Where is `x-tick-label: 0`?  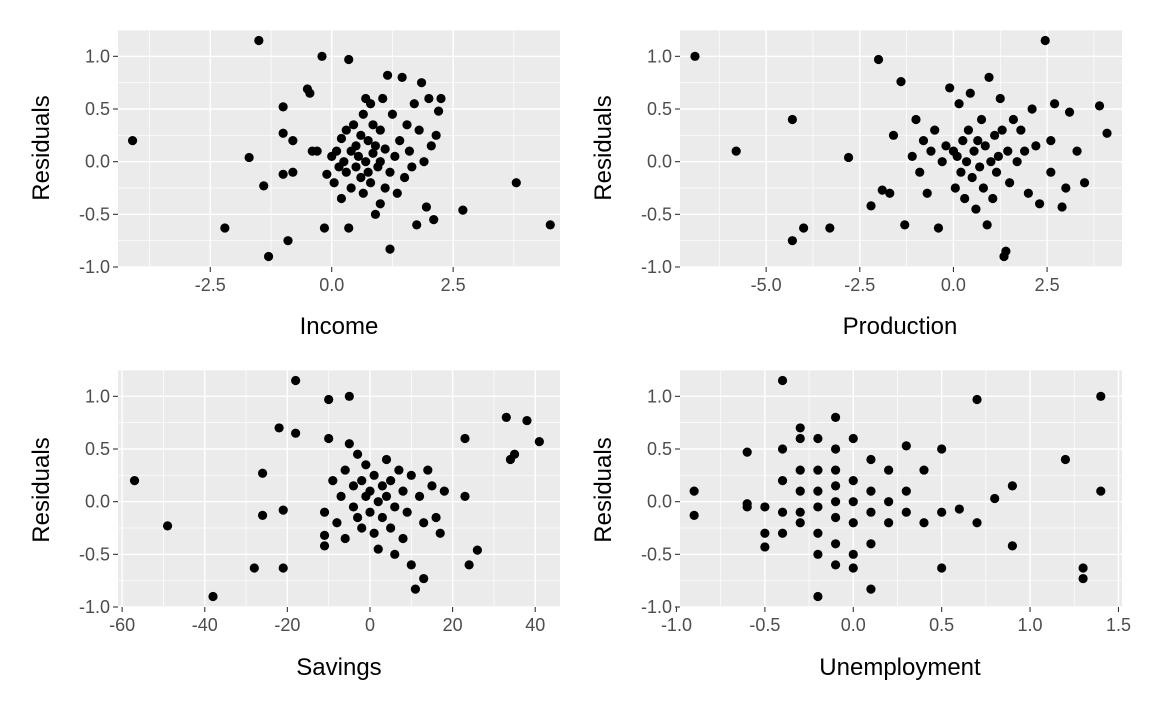
x-tick-label: 0 is located at coordinates (370, 625).